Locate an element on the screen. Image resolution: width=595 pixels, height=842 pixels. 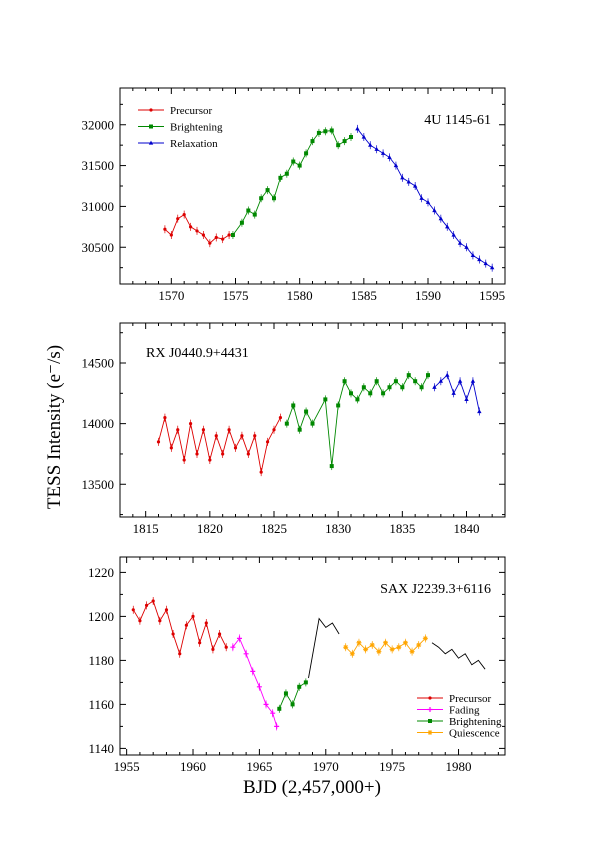
x-tick-label: 1965 is located at coordinates (259, 766).